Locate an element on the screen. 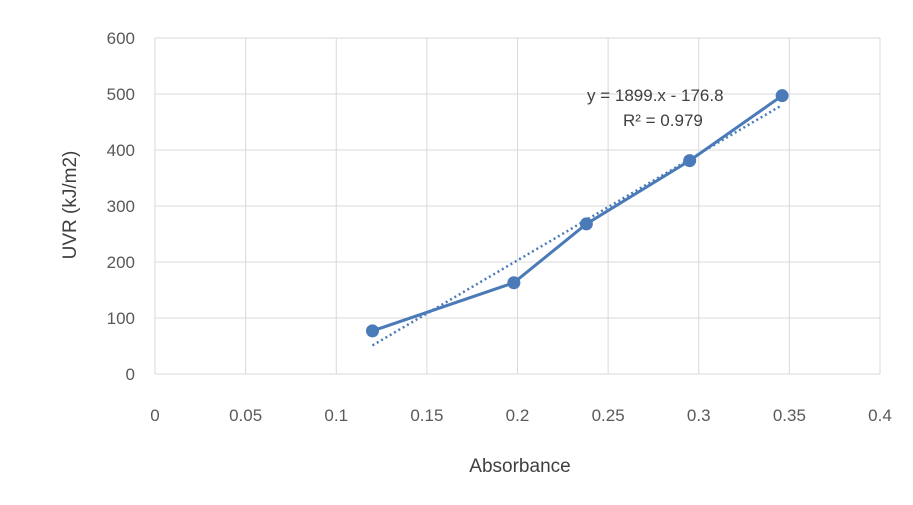 The height and width of the screenshot is (505, 913). y-tick-label: 400 is located at coordinates (121, 150).